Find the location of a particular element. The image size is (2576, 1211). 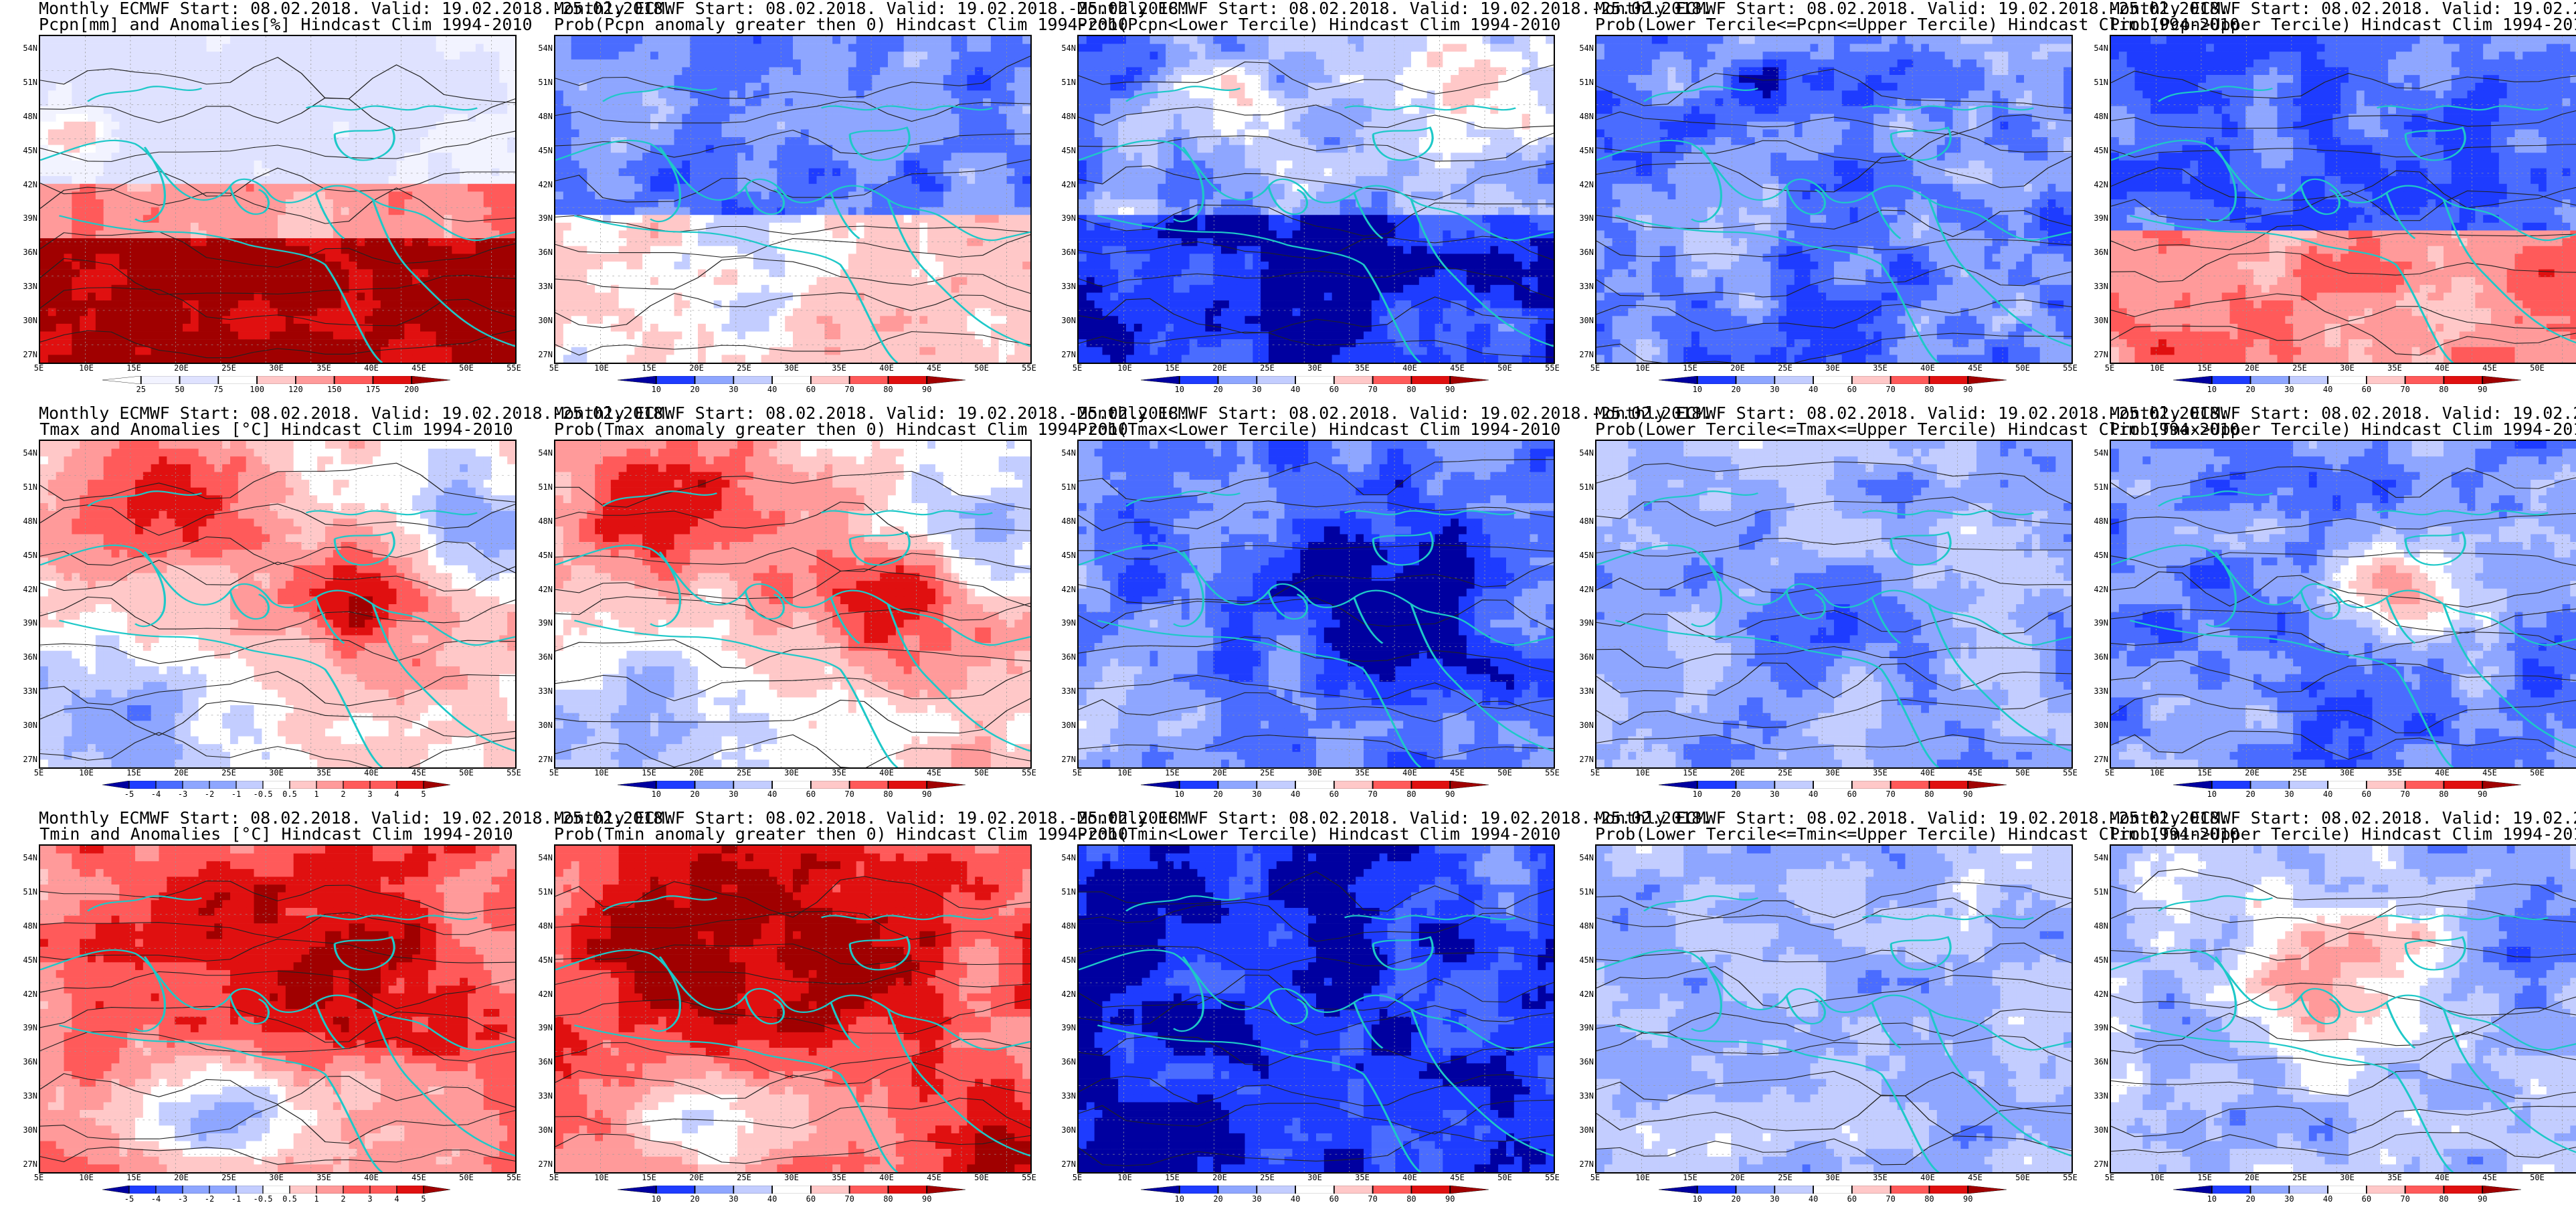

colorbar-tick-label: 60 is located at coordinates (1334, 389).